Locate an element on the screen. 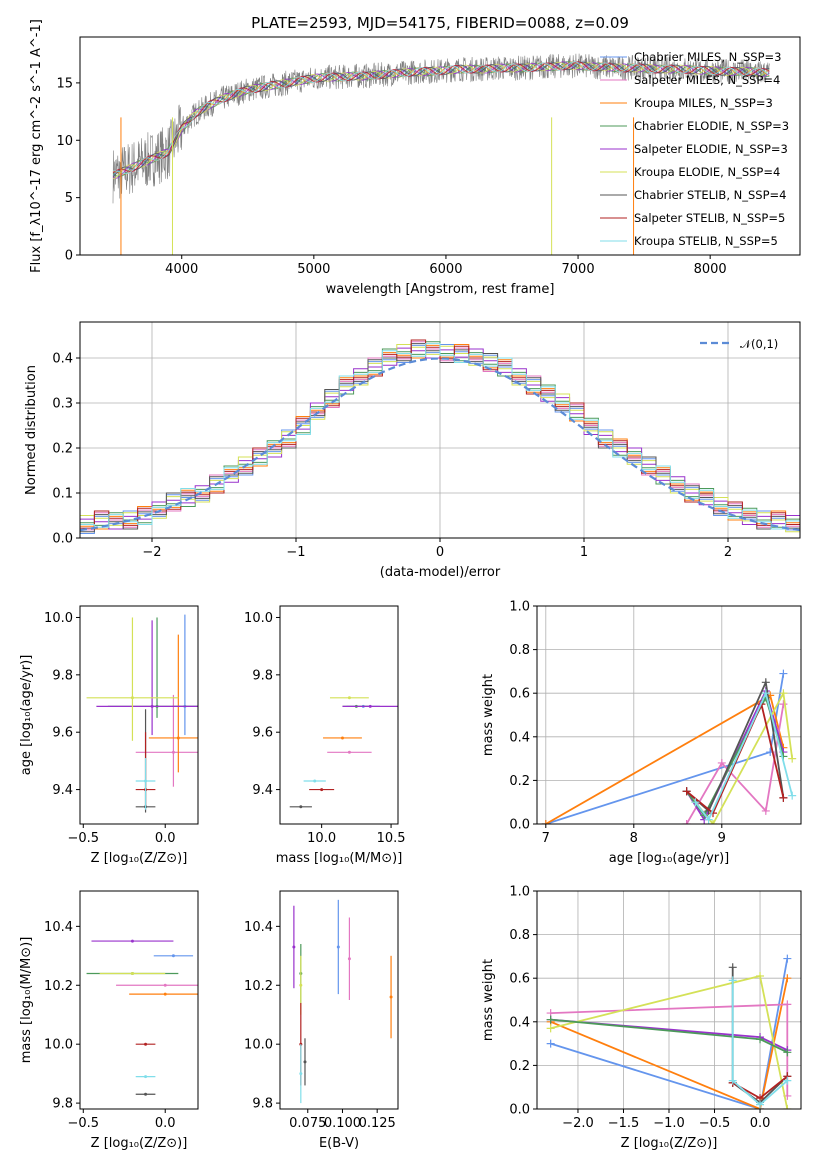 The height and width of the screenshot is (1170, 819). y-tick-label: 5 is located at coordinates (69, 198).